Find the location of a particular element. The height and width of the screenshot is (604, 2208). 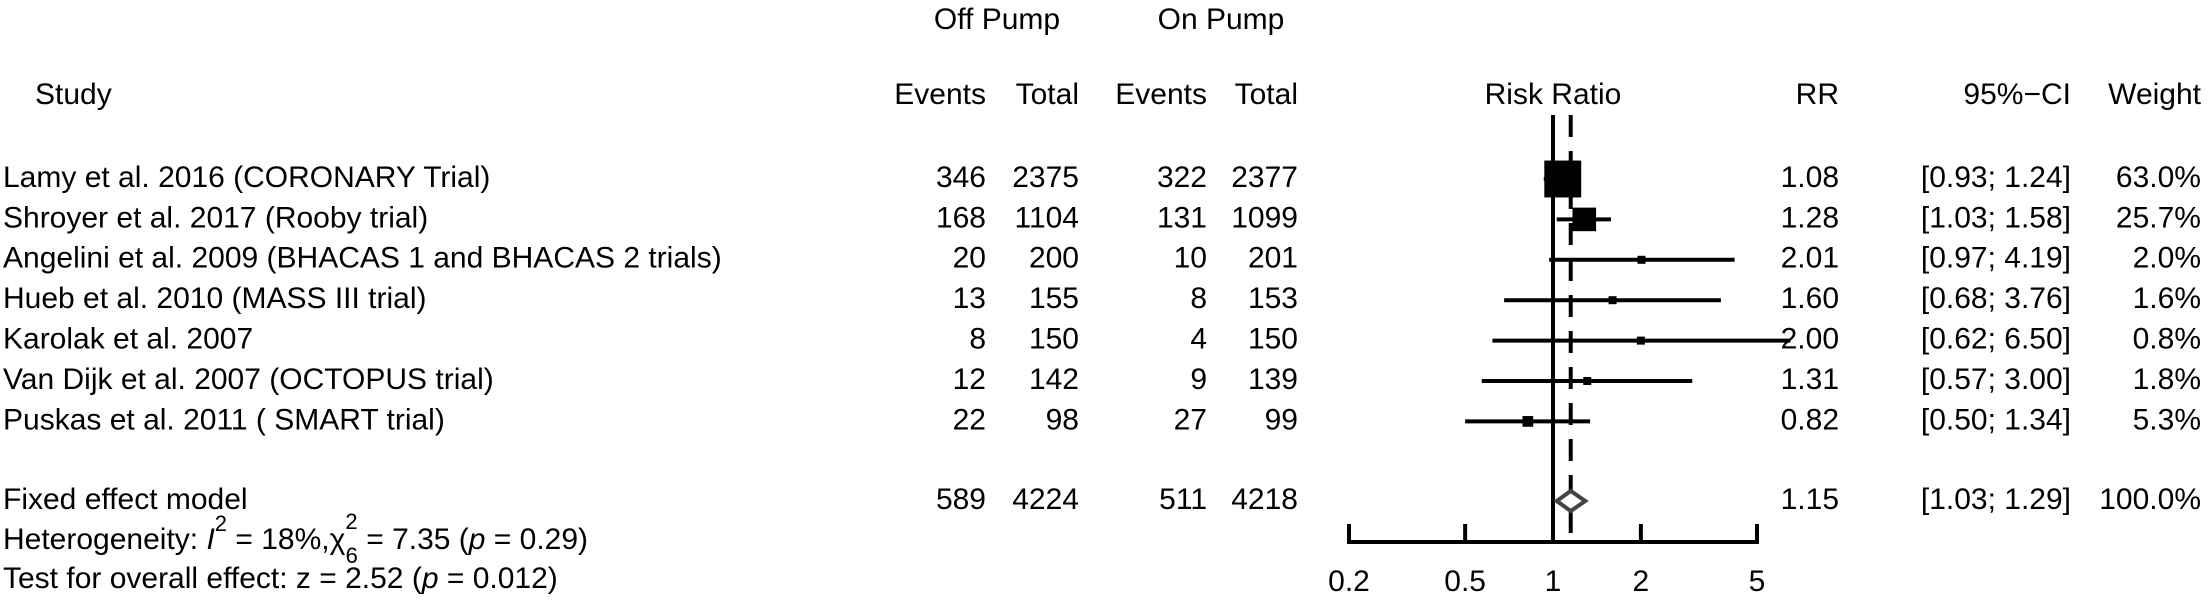

weight-value: 100.0% is located at coordinates (2150, 499).